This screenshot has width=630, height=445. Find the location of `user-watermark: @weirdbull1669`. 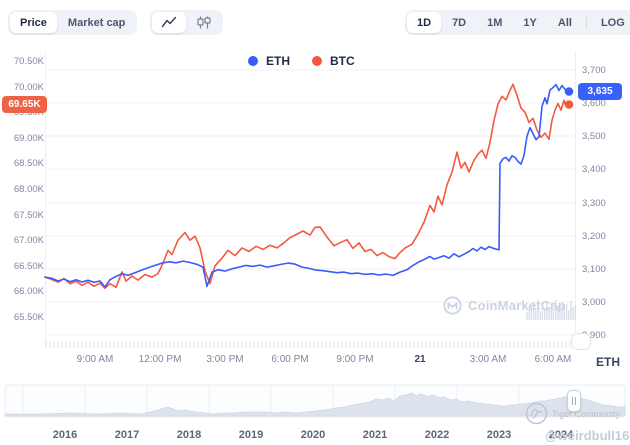

user-watermark: @weirdbull1669 is located at coordinates (587, 435).